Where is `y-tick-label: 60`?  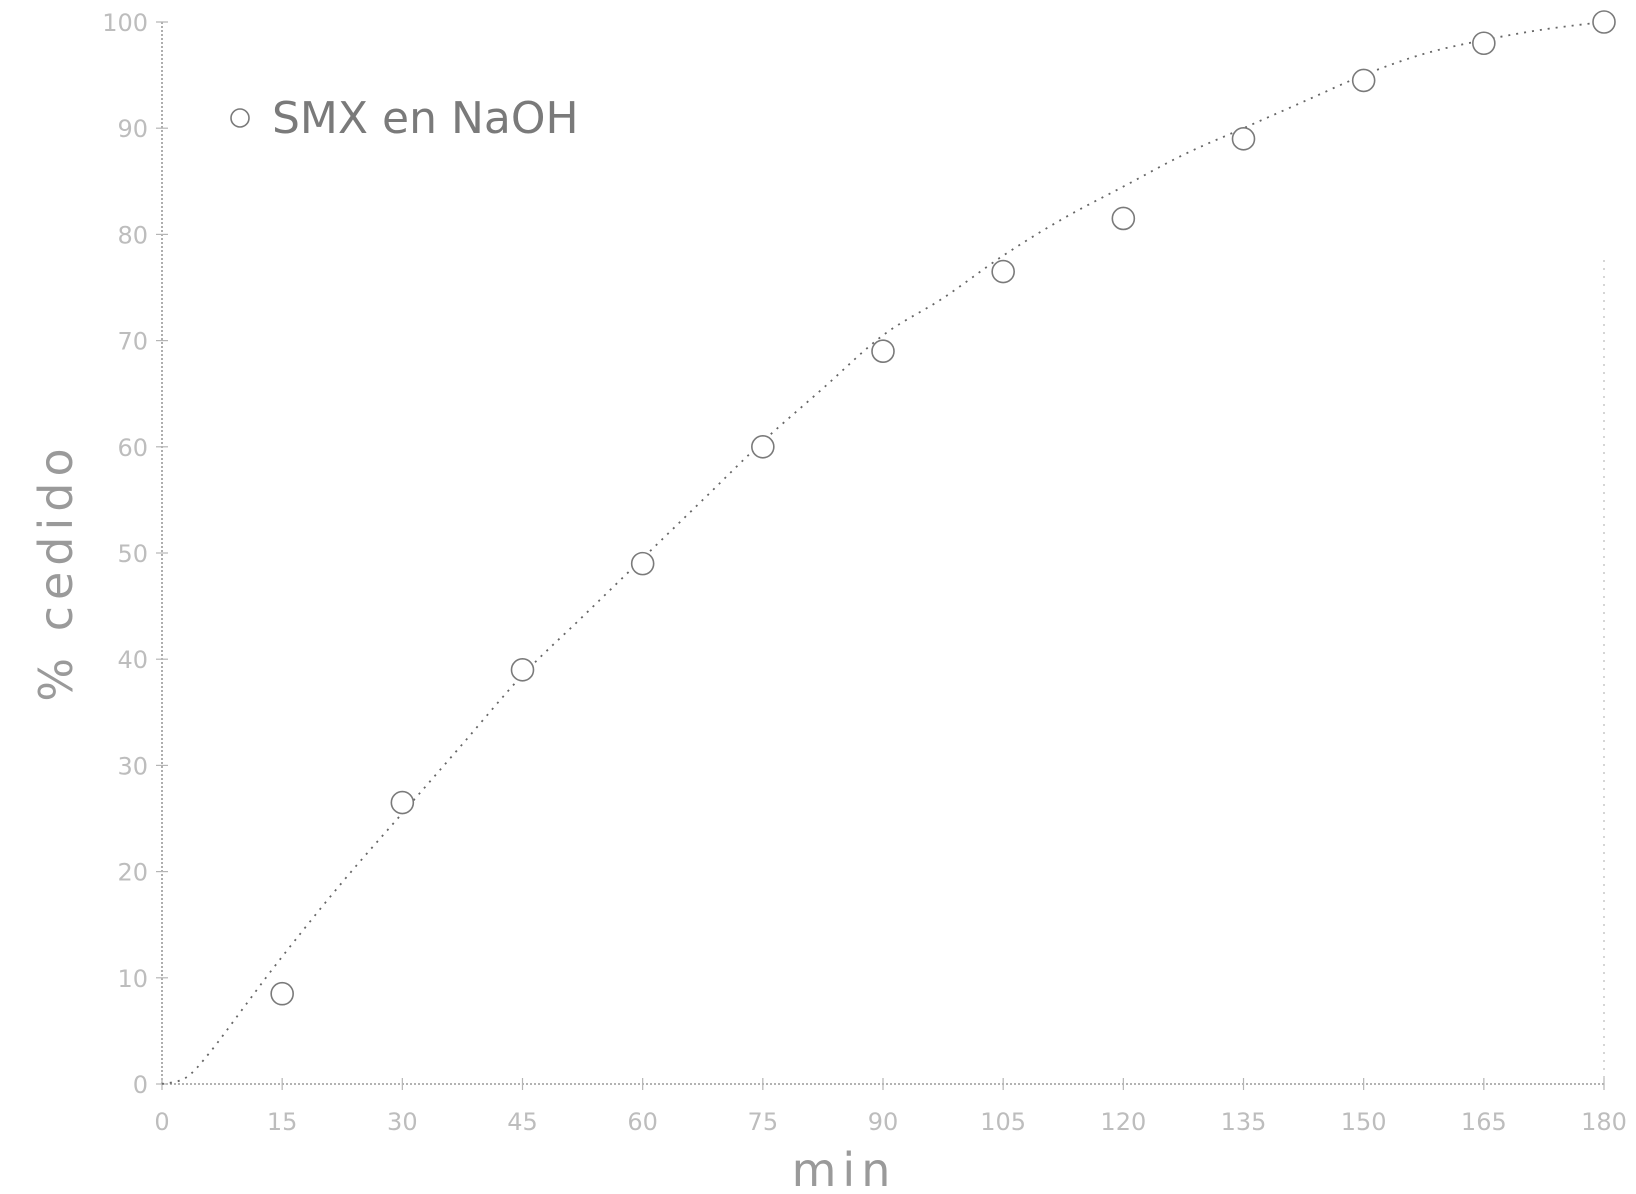
y-tick-label: 60 is located at coordinates (132, 448).